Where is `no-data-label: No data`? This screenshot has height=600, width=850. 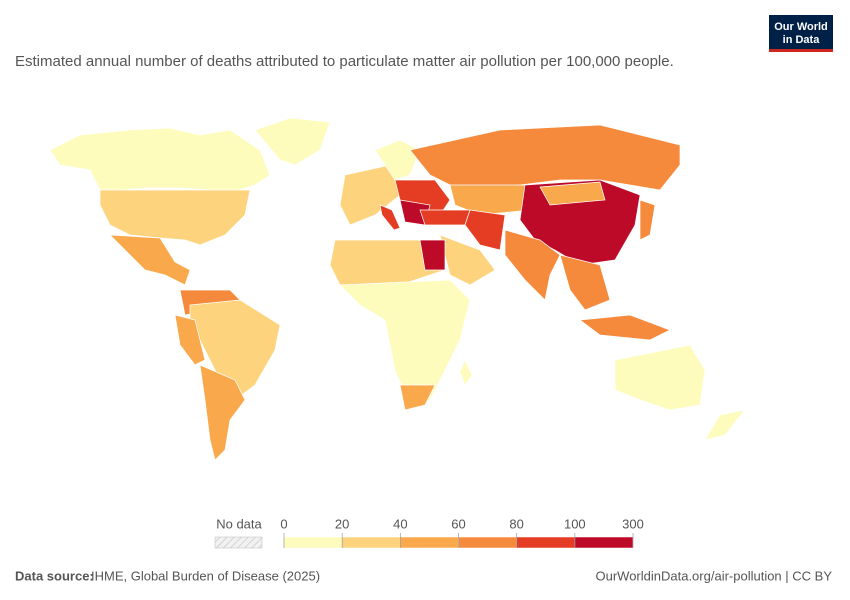
no-data-label: No data is located at coordinates (239, 523).